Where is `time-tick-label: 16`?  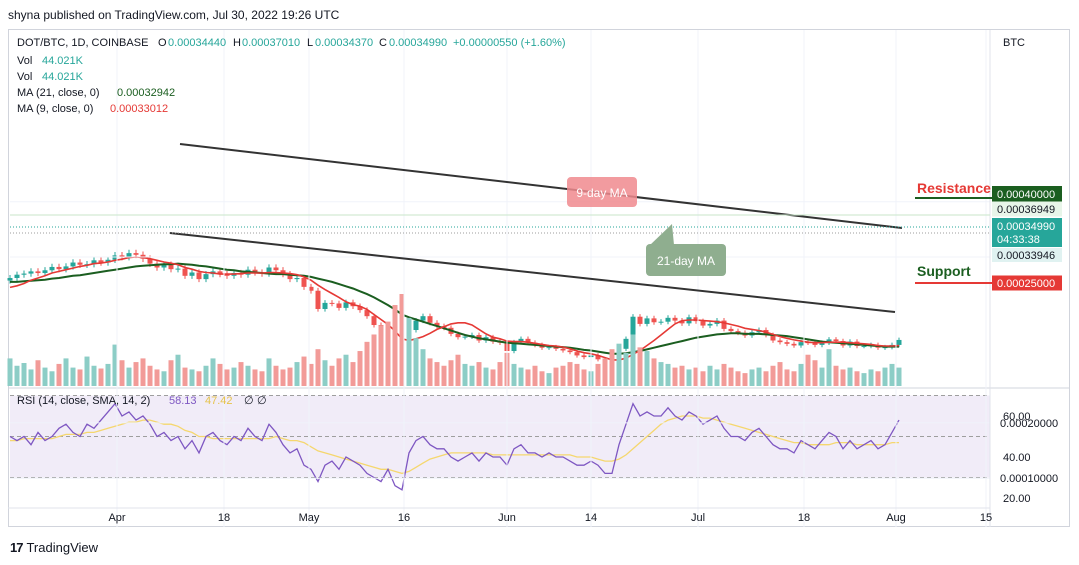 time-tick-label: 16 is located at coordinates (404, 518).